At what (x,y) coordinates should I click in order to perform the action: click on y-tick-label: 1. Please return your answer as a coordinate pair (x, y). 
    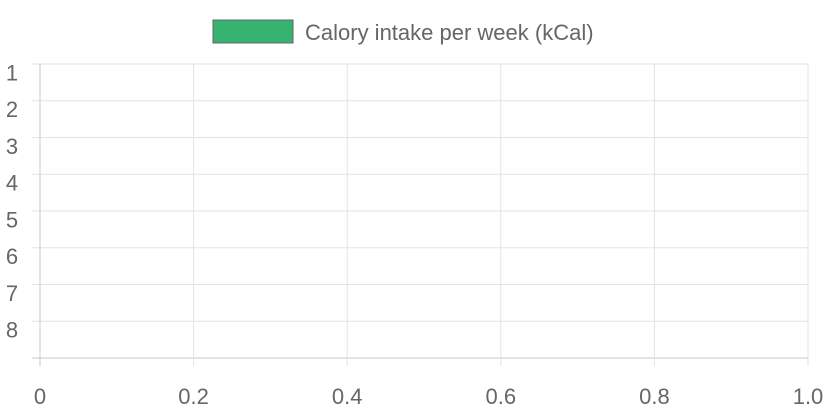
    Looking at the image, I should click on (12, 72).